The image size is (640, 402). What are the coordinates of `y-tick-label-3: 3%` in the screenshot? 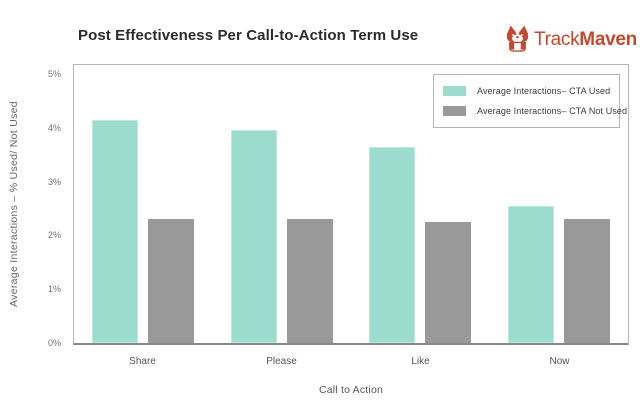 It's located at (54, 181).